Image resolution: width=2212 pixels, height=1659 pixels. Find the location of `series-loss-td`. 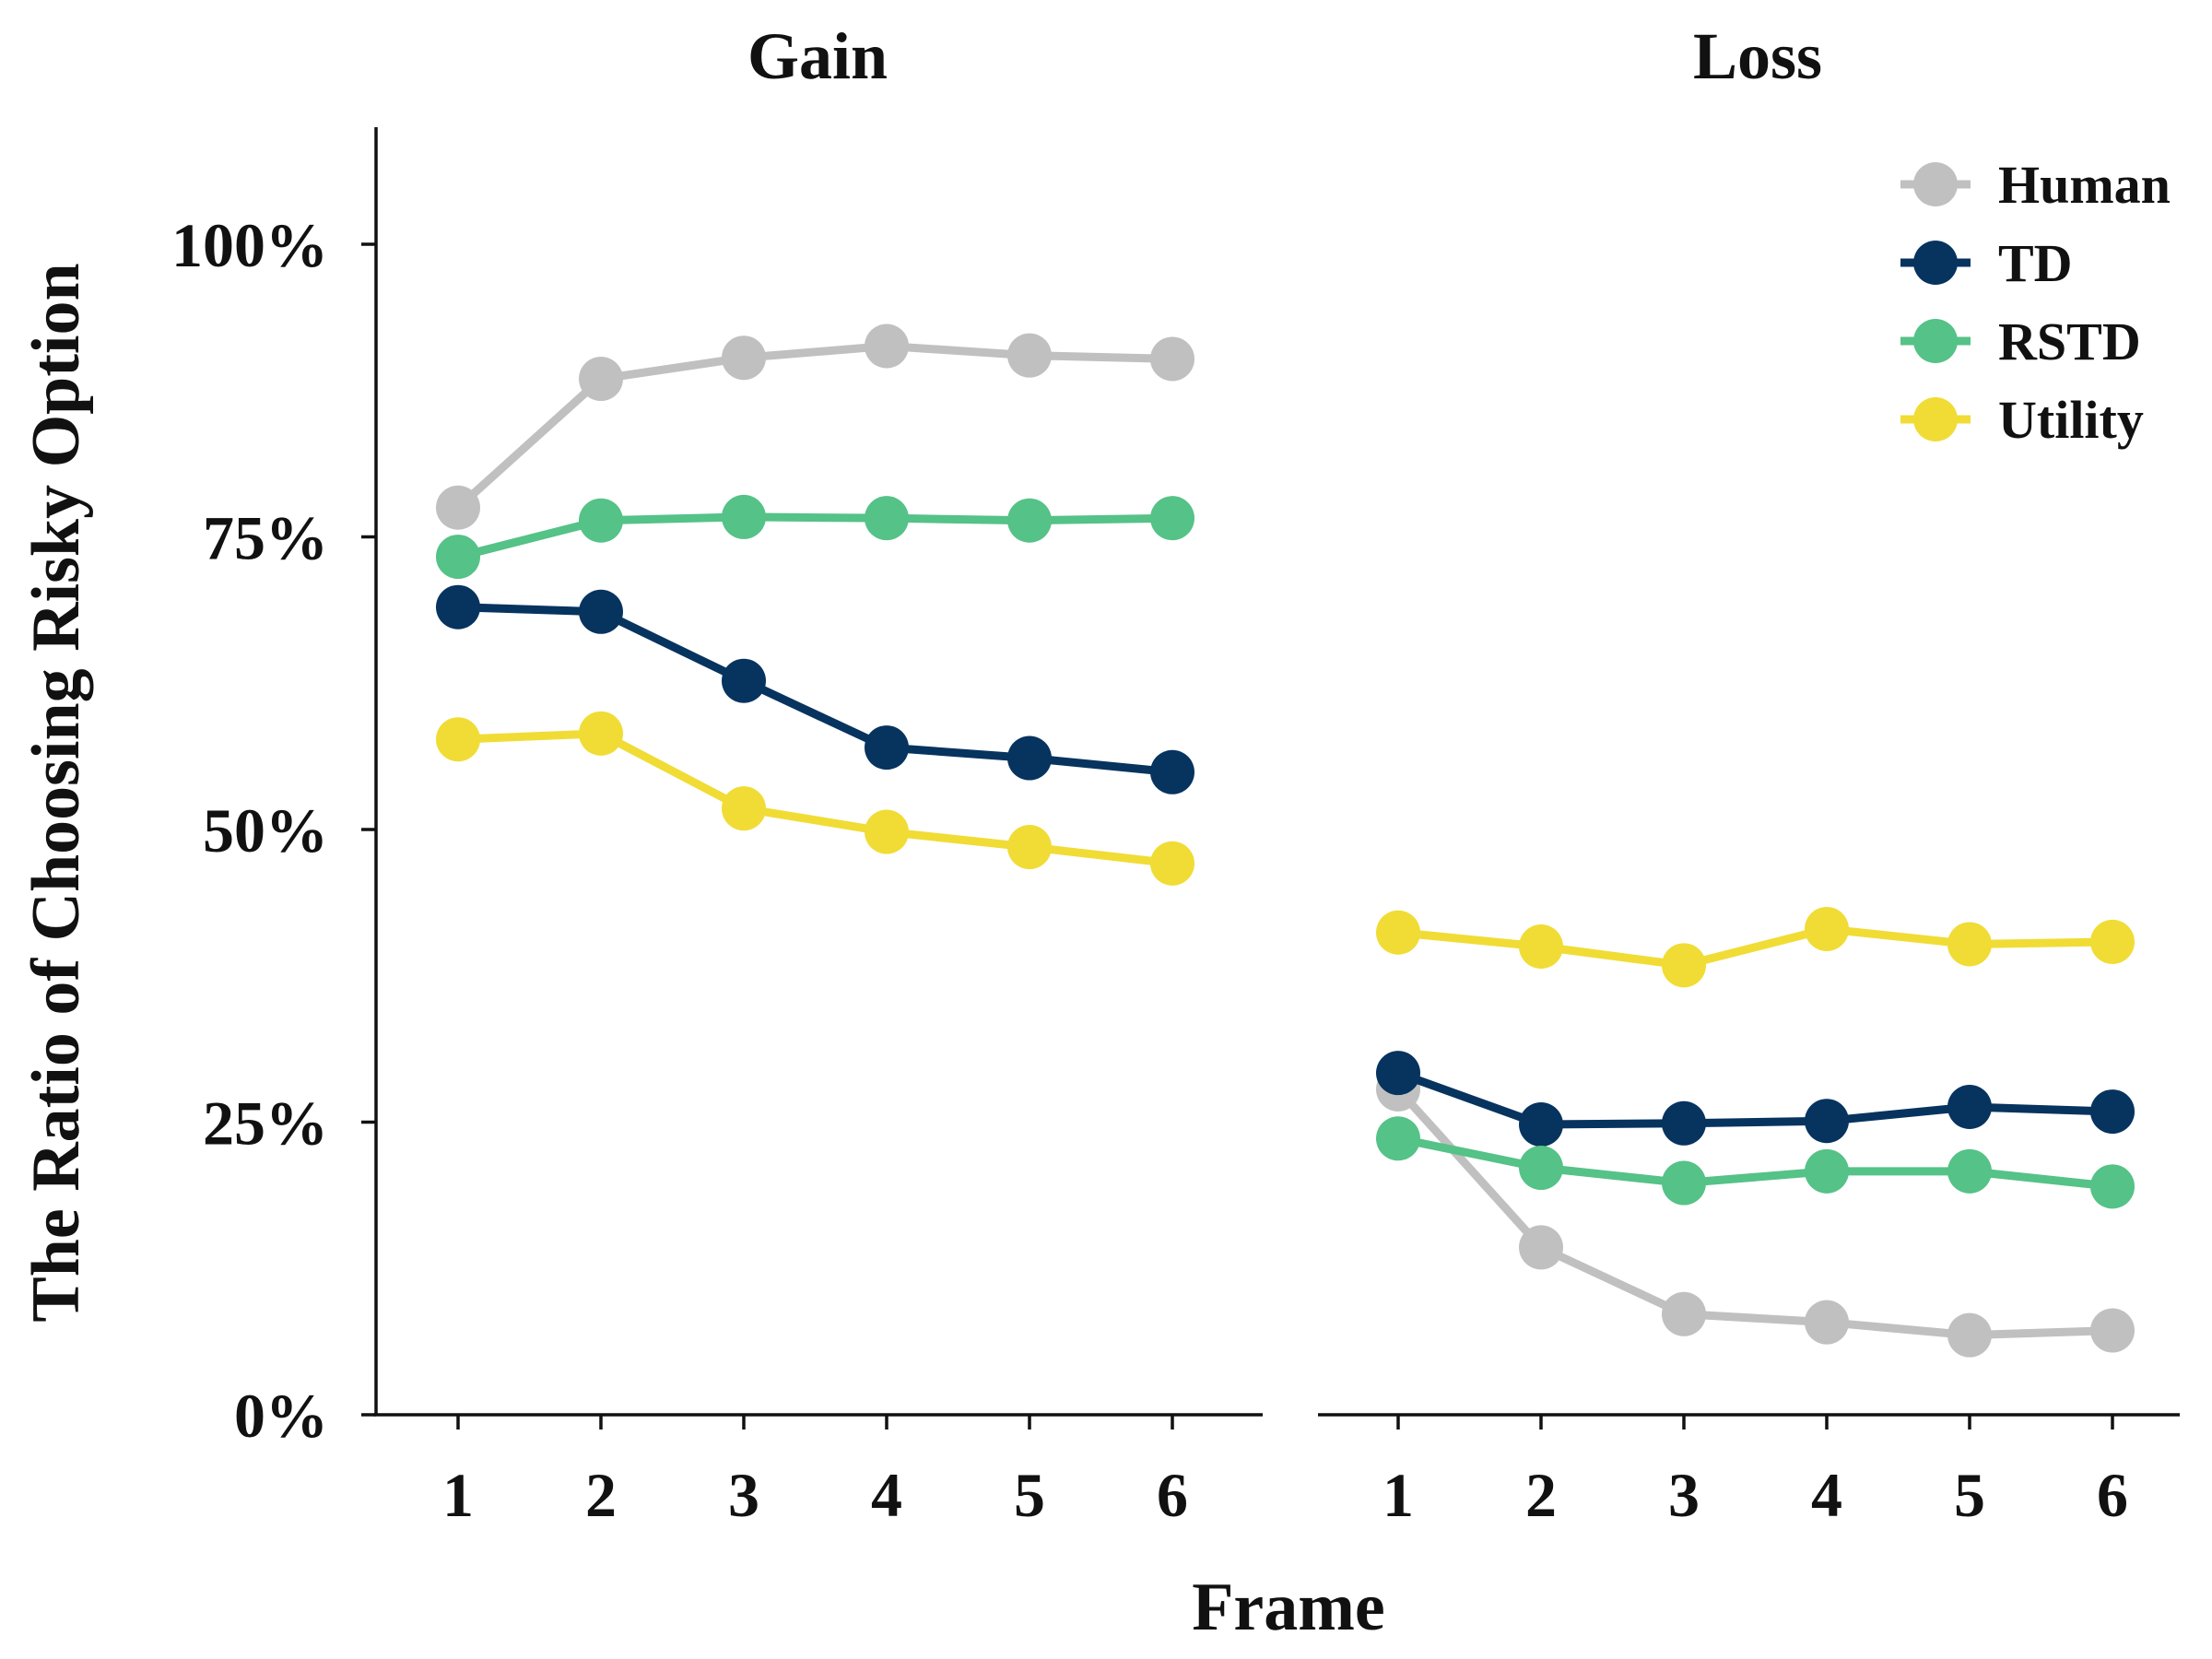

series-loss-td is located at coordinates (1755, 1099).